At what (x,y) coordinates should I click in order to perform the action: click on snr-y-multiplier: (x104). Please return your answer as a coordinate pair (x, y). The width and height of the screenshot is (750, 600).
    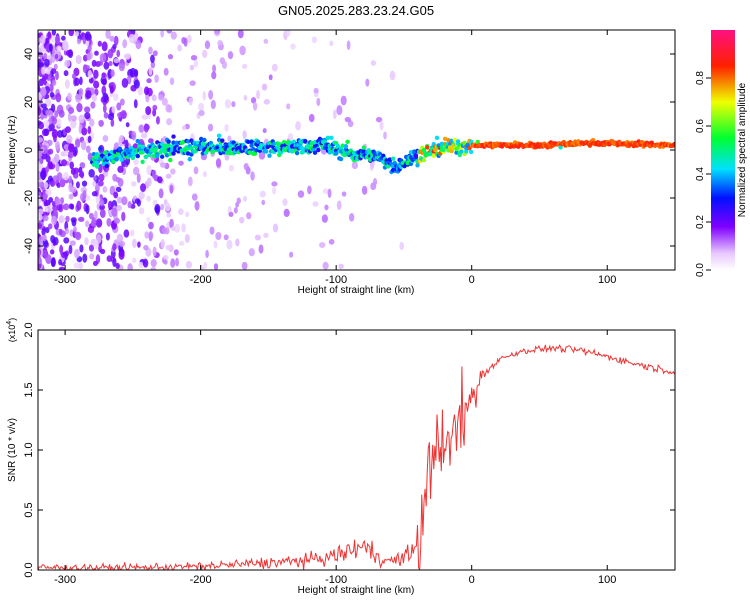
    Looking at the image, I should click on (11, 330).